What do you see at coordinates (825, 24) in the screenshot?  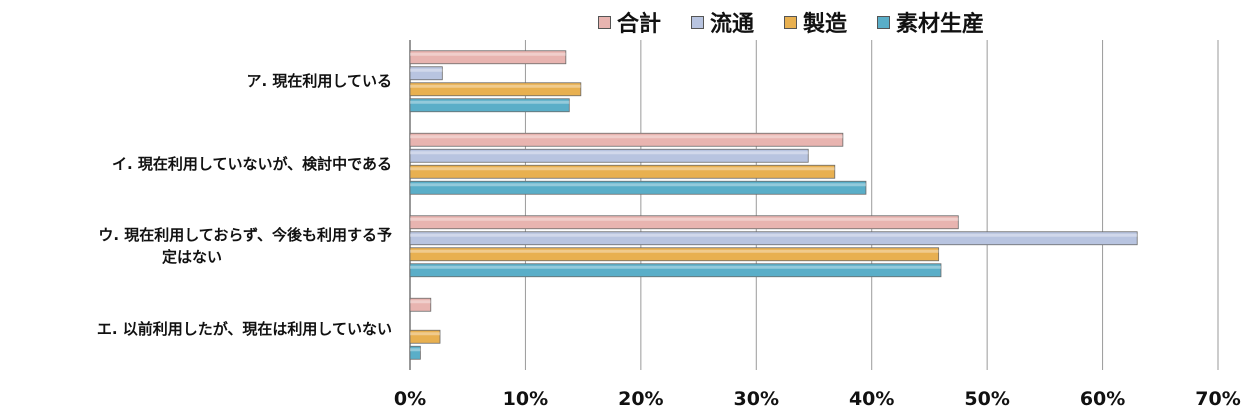 I see `legend-label: 製造` at bounding box center [825, 24].